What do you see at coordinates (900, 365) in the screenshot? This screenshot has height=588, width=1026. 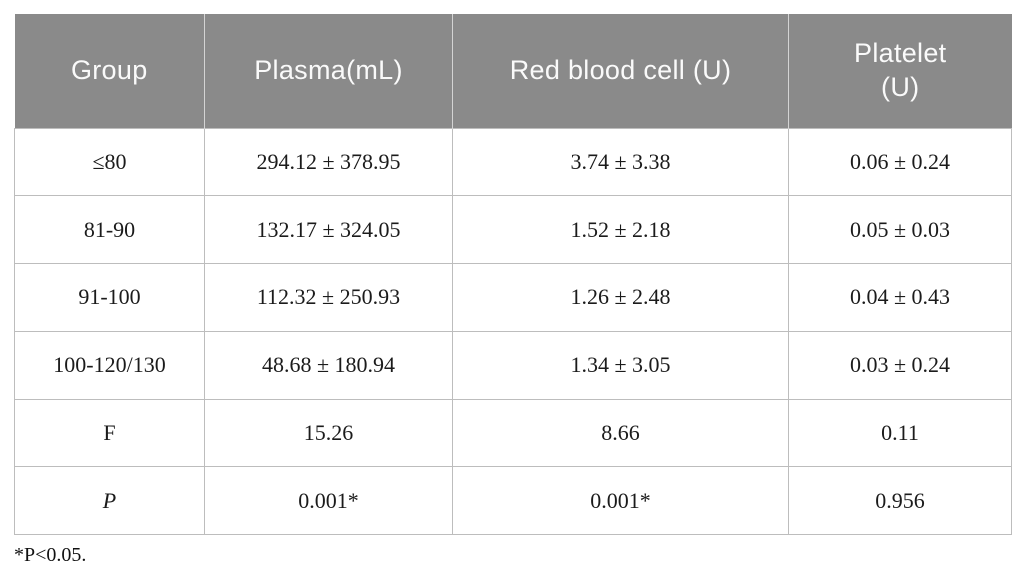 I see `cell-platelet: 0.03 ± 0.24` at bounding box center [900, 365].